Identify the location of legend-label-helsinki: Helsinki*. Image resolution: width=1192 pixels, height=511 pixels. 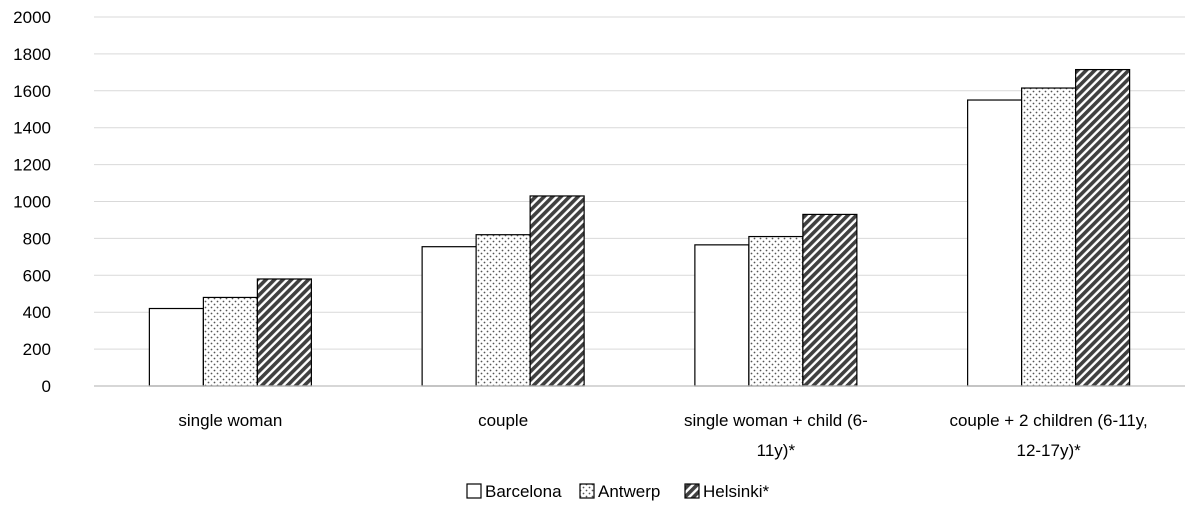
(736, 491).